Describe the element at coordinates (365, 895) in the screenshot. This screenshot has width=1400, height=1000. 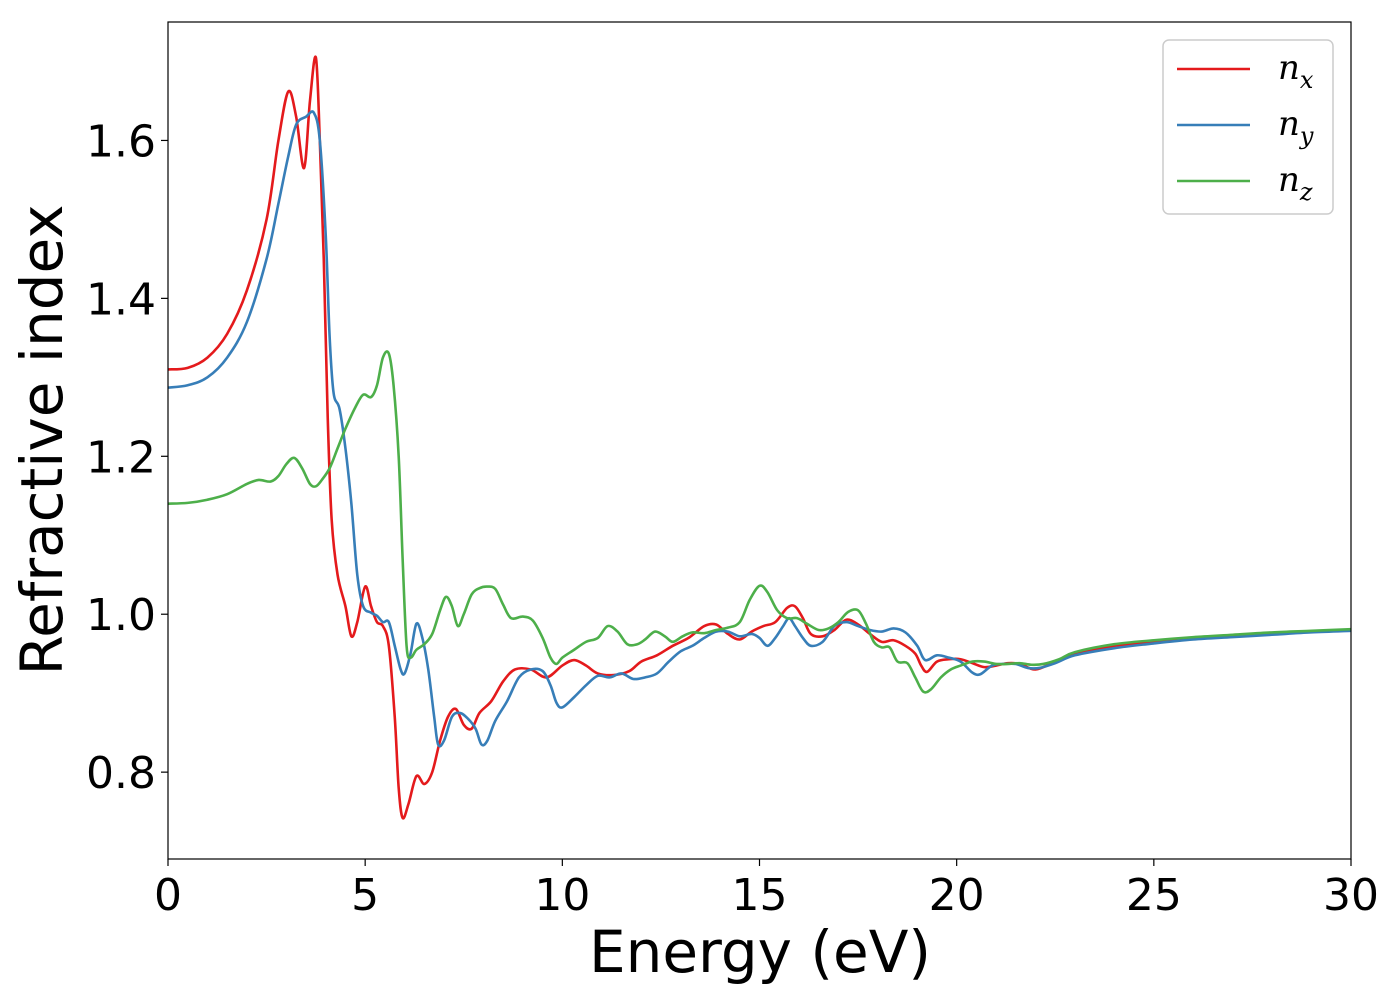
I see `x-tick-label: 5` at that location.